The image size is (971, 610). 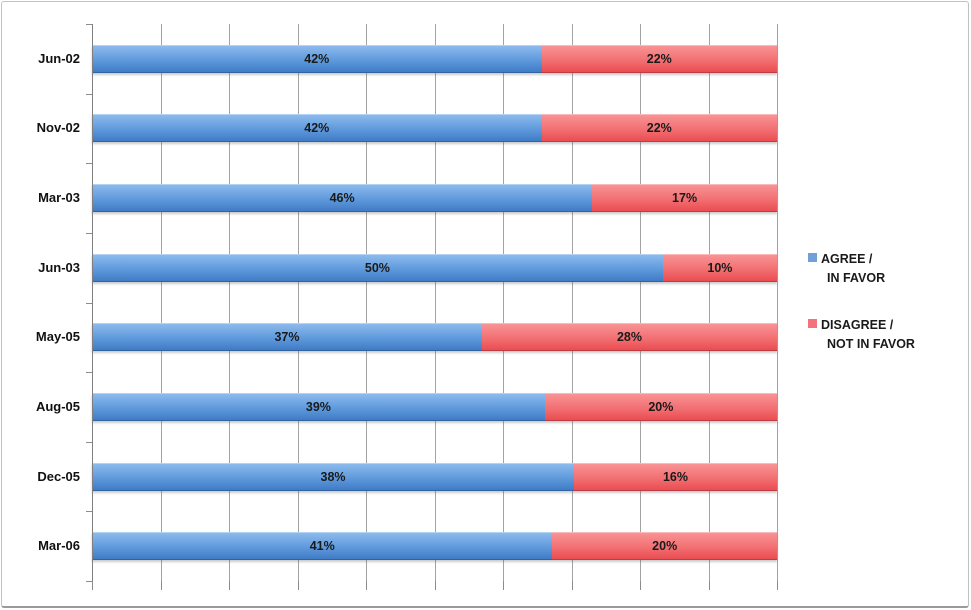 I want to click on category-label: Dec-05, so click(x=58, y=476).